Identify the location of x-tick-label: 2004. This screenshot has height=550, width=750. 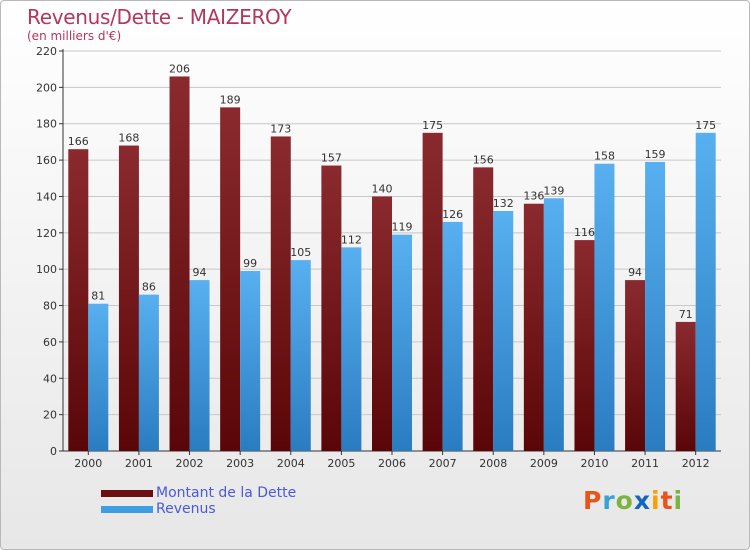
(291, 463).